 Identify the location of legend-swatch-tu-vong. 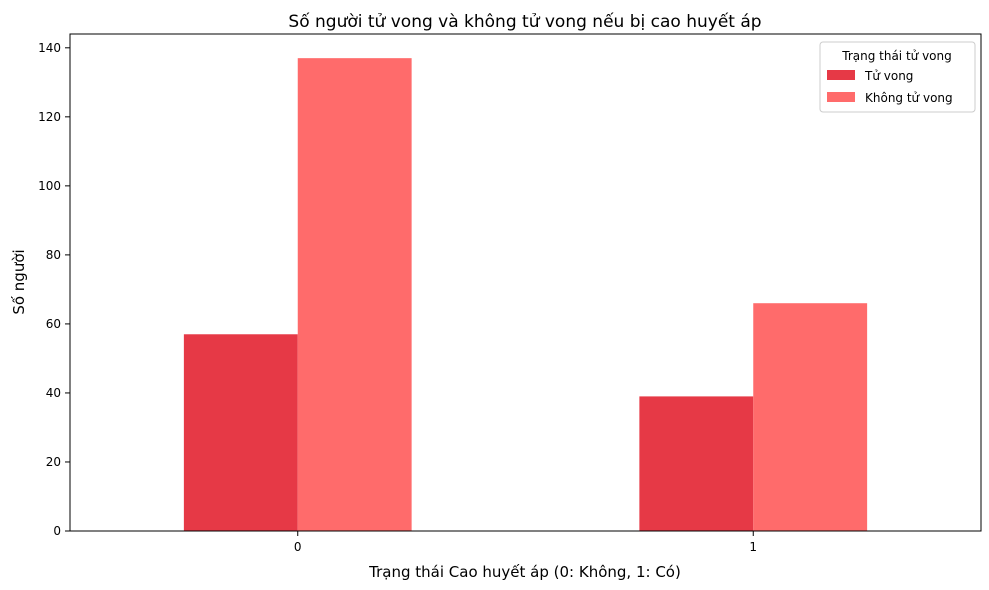
(841, 75).